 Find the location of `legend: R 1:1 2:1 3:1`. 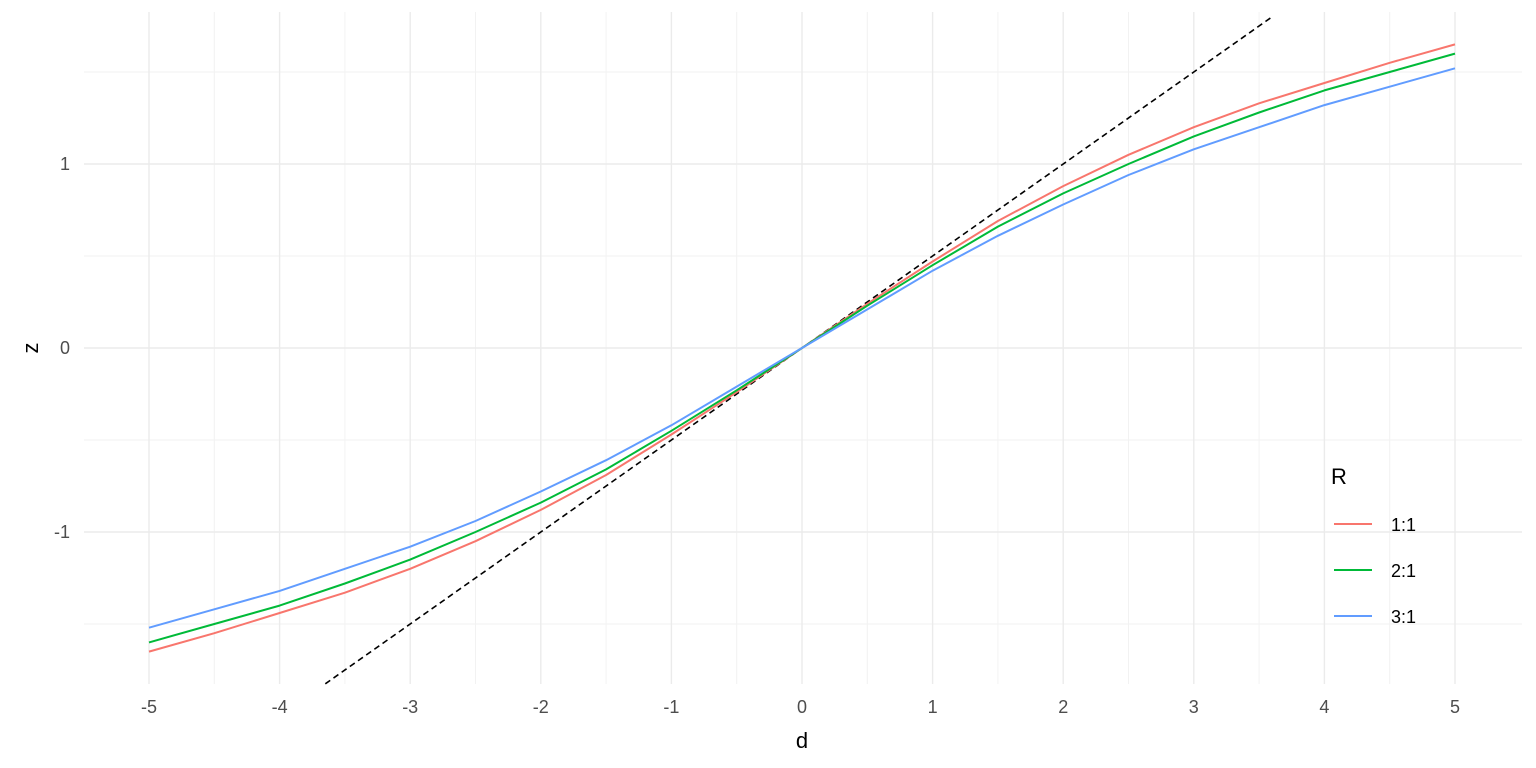

legend: R 1:1 2:1 3:1 is located at coordinates (1373, 545).